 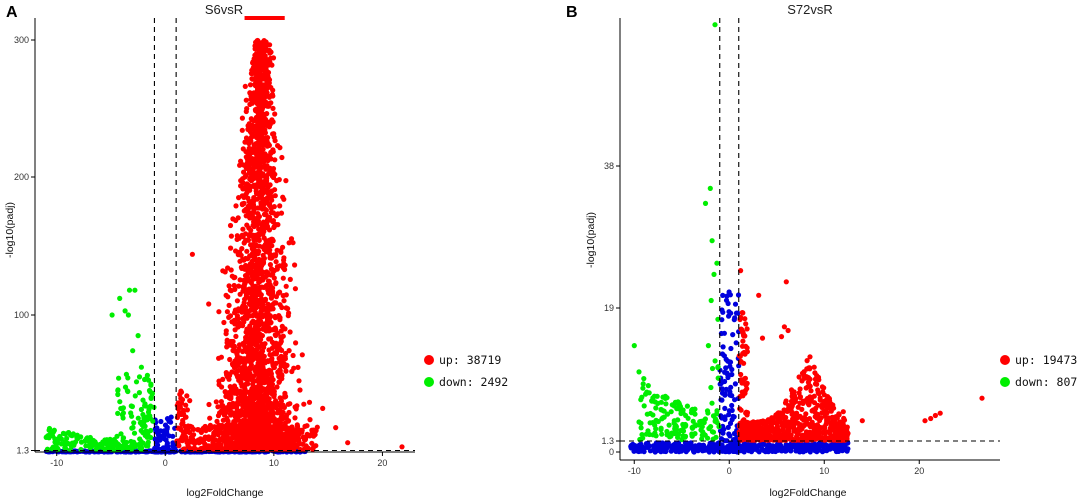 I want to click on x-tick-label: 20, so click(x=382, y=463).